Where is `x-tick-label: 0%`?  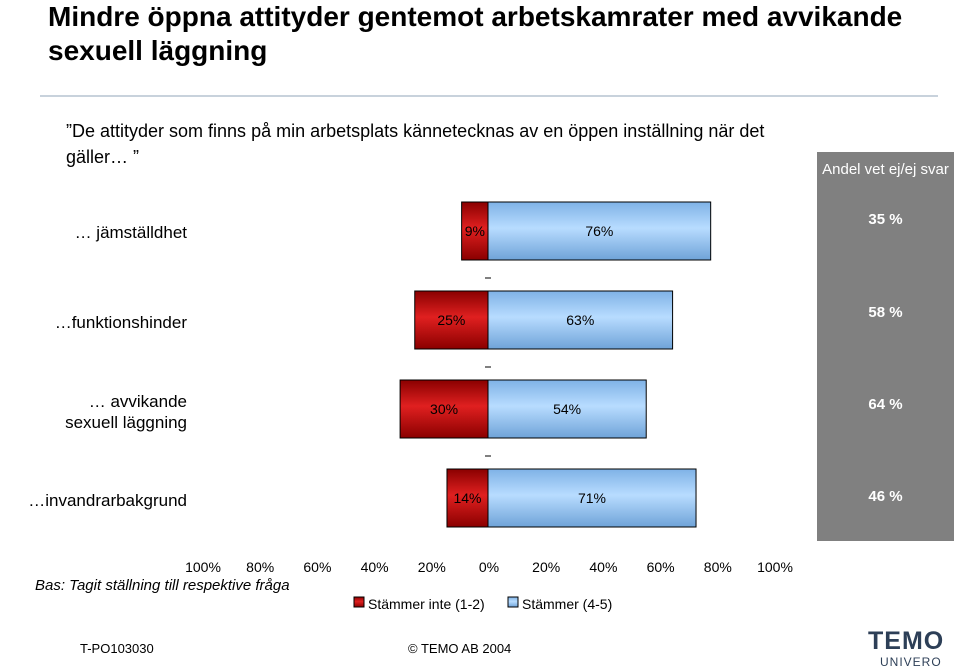
x-tick-label: 0% is located at coordinates (489, 567).